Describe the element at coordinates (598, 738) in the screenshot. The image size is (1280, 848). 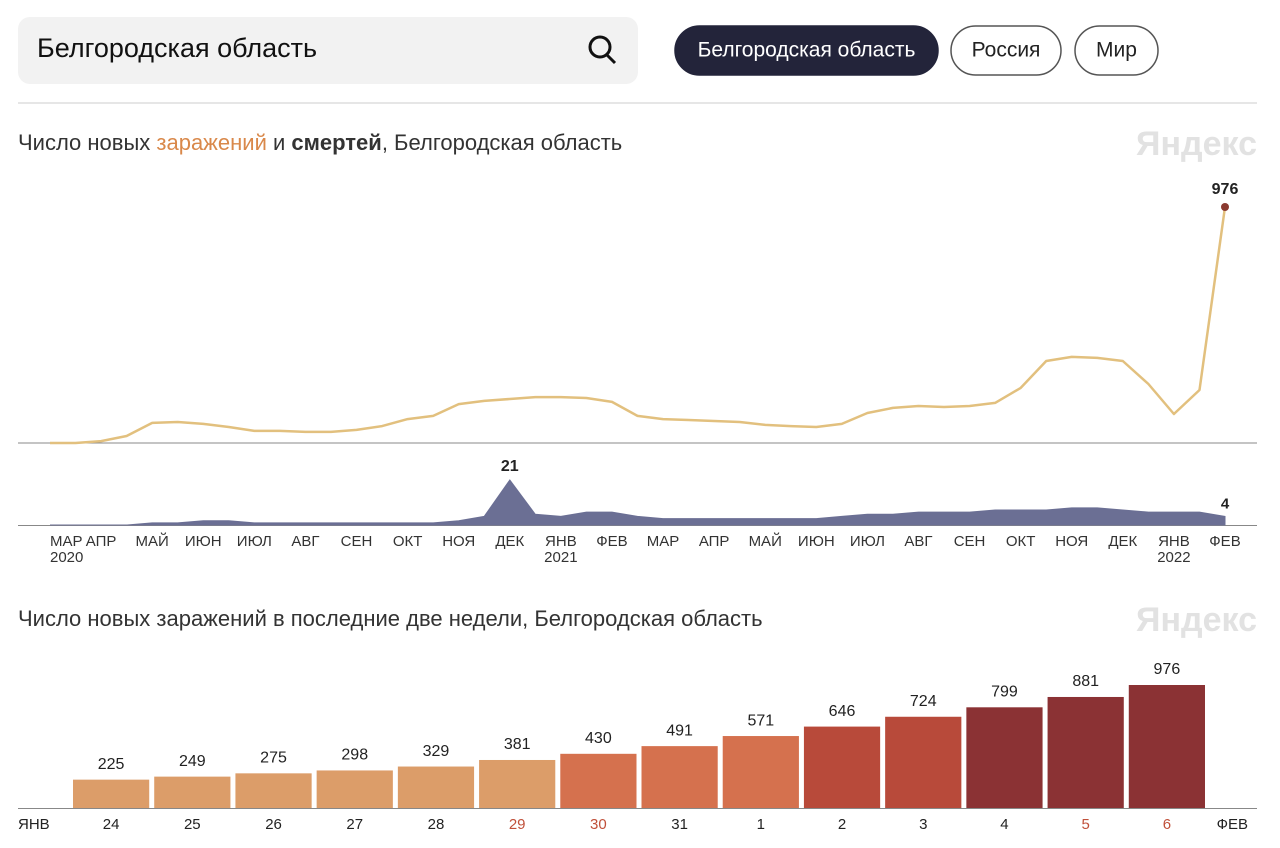
I see `bar-value-label: 430` at that location.